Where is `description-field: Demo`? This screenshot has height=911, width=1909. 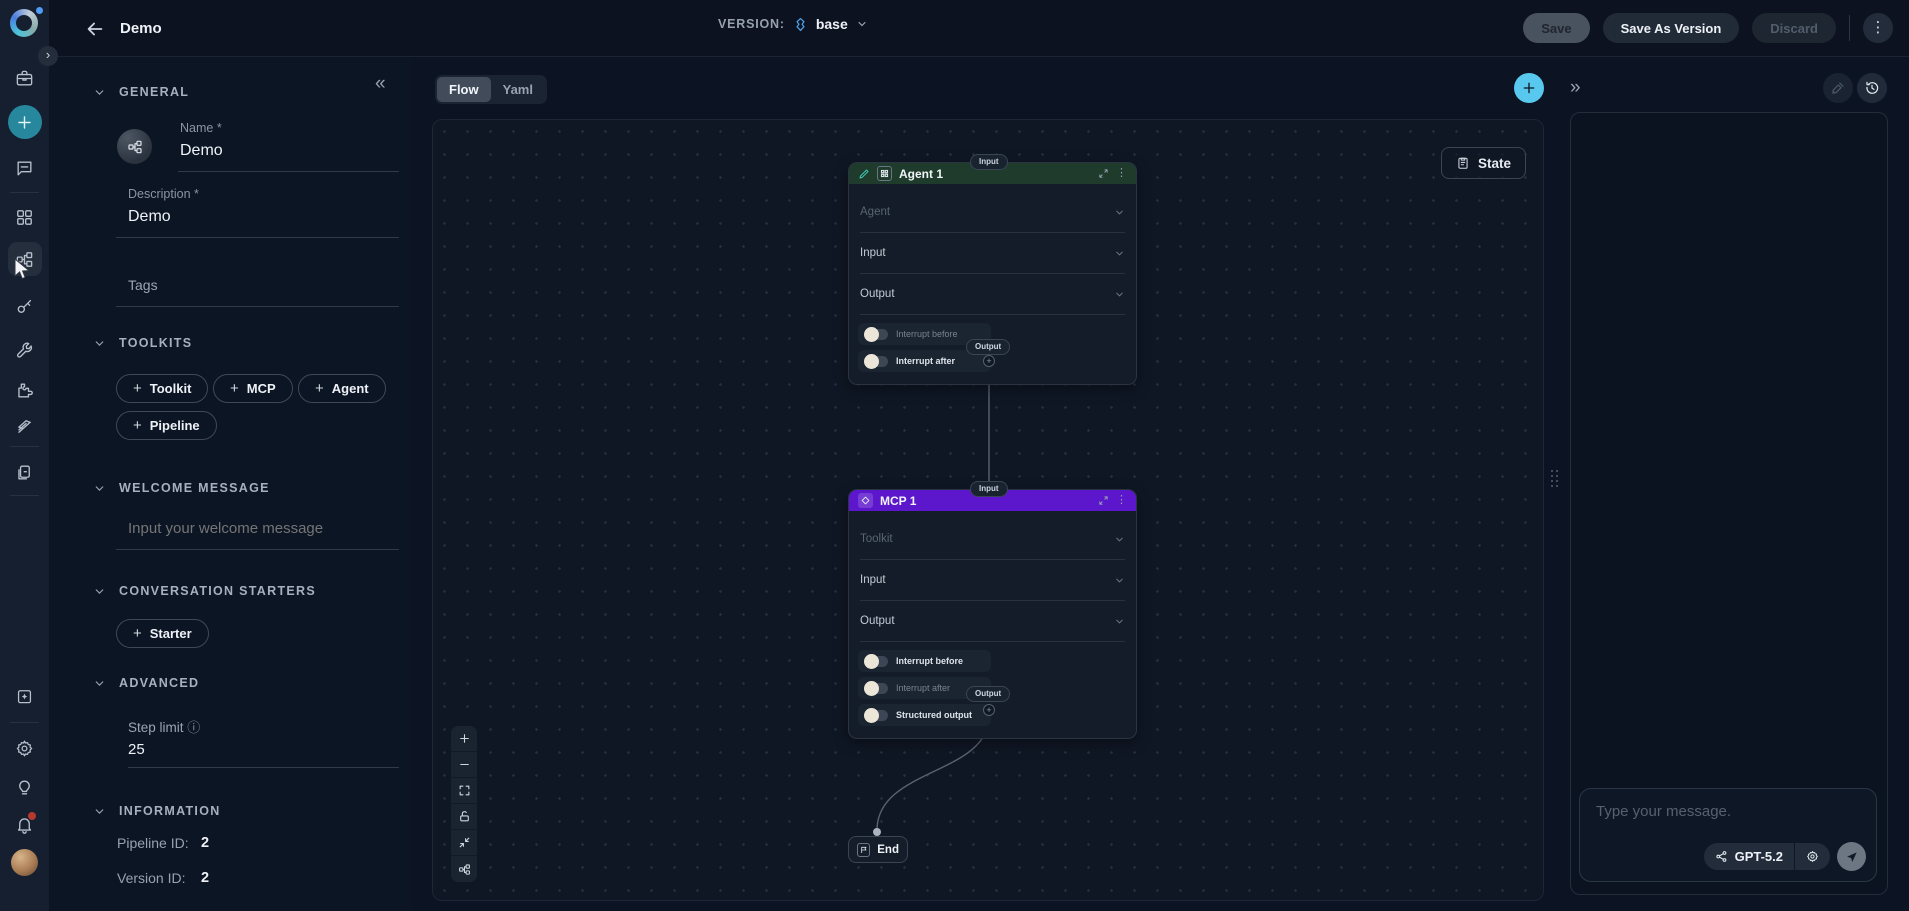 description-field: Demo is located at coordinates (149, 216).